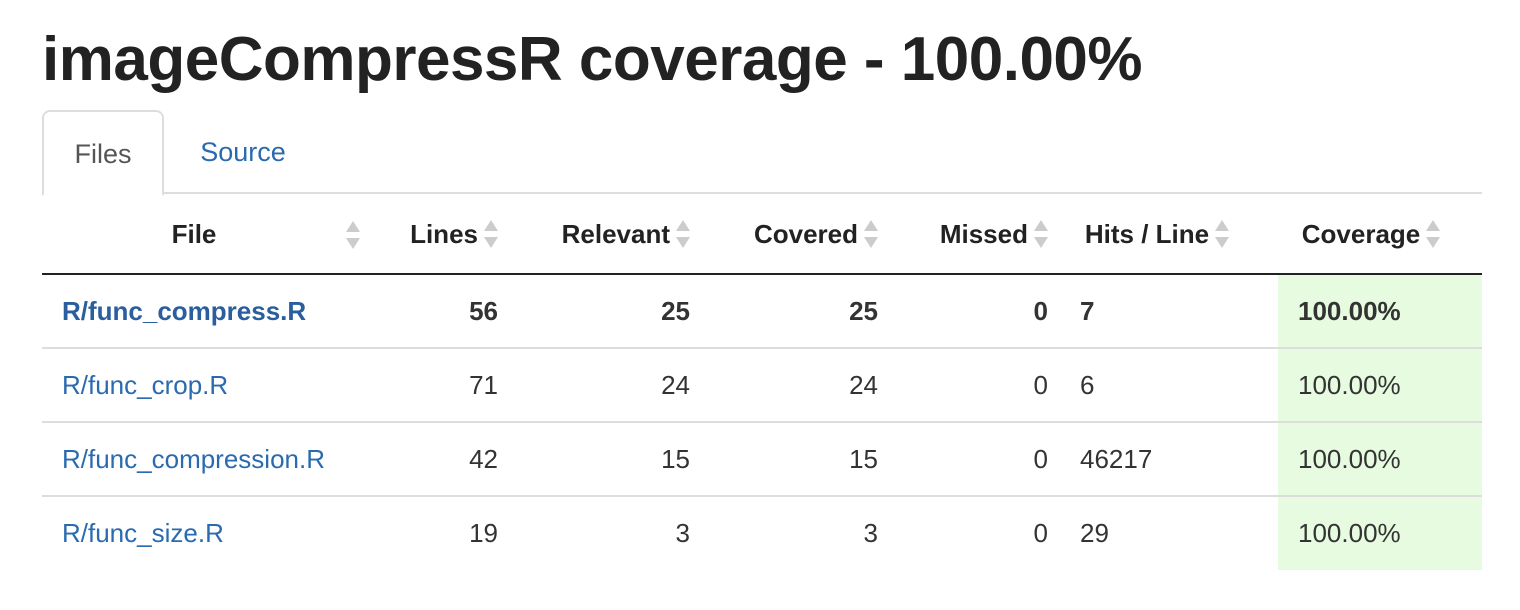 Image resolution: width=1520 pixels, height=610 pixels. I want to click on covered-cell: 25, so click(863, 310).